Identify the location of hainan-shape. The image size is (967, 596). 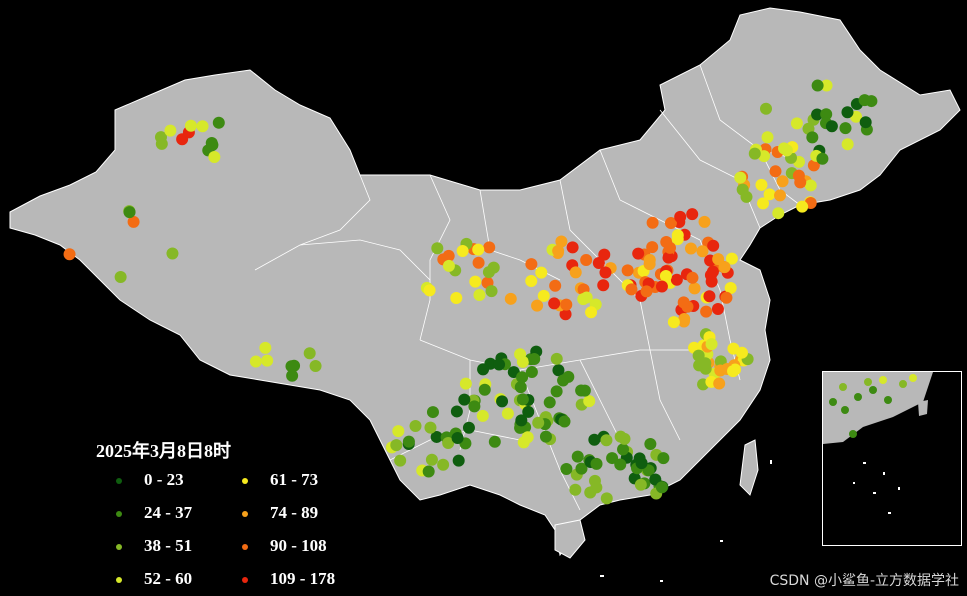
(570, 539).